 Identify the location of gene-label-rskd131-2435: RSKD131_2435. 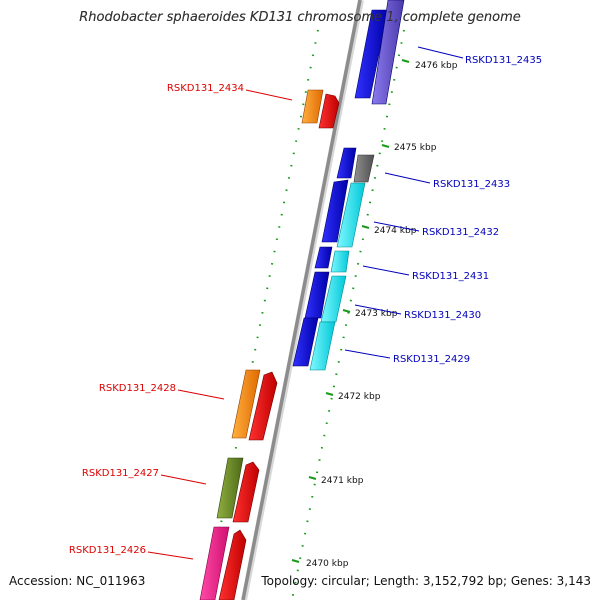
(503, 60).